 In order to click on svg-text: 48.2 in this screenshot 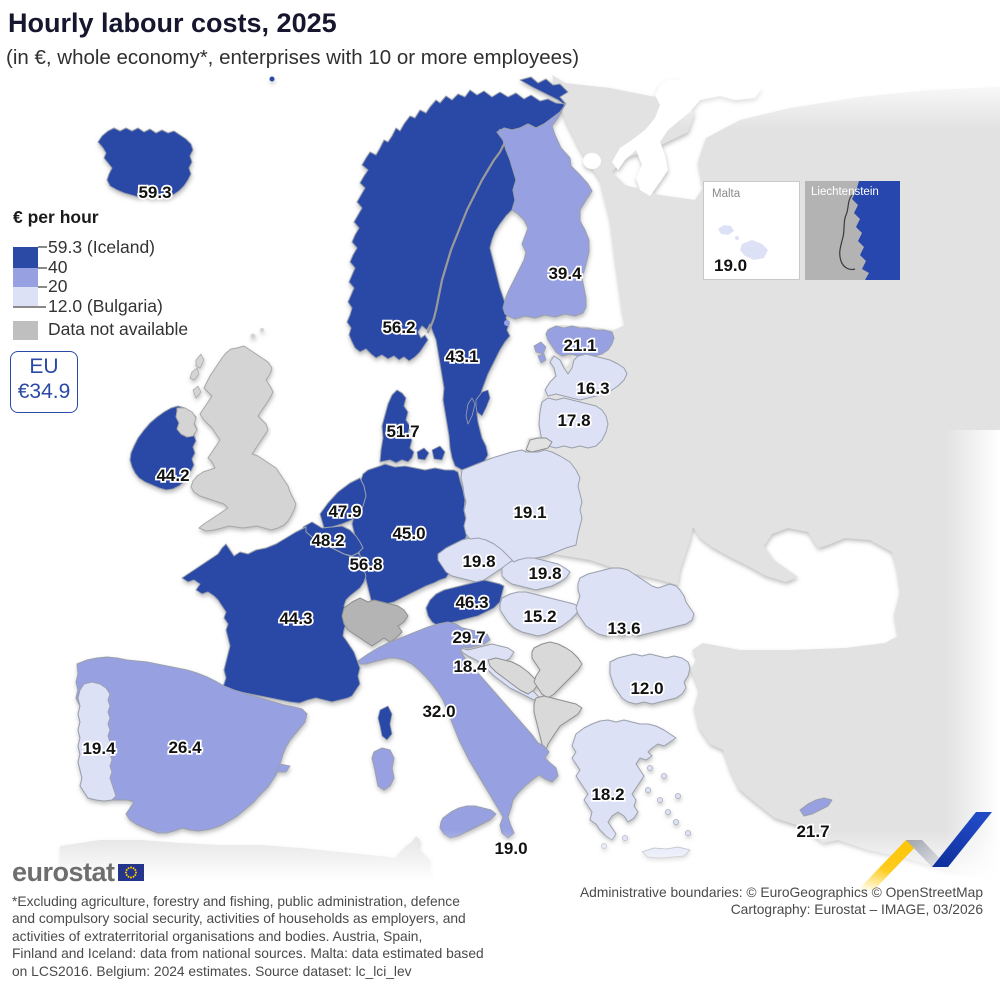, I will do `click(327, 540)`.